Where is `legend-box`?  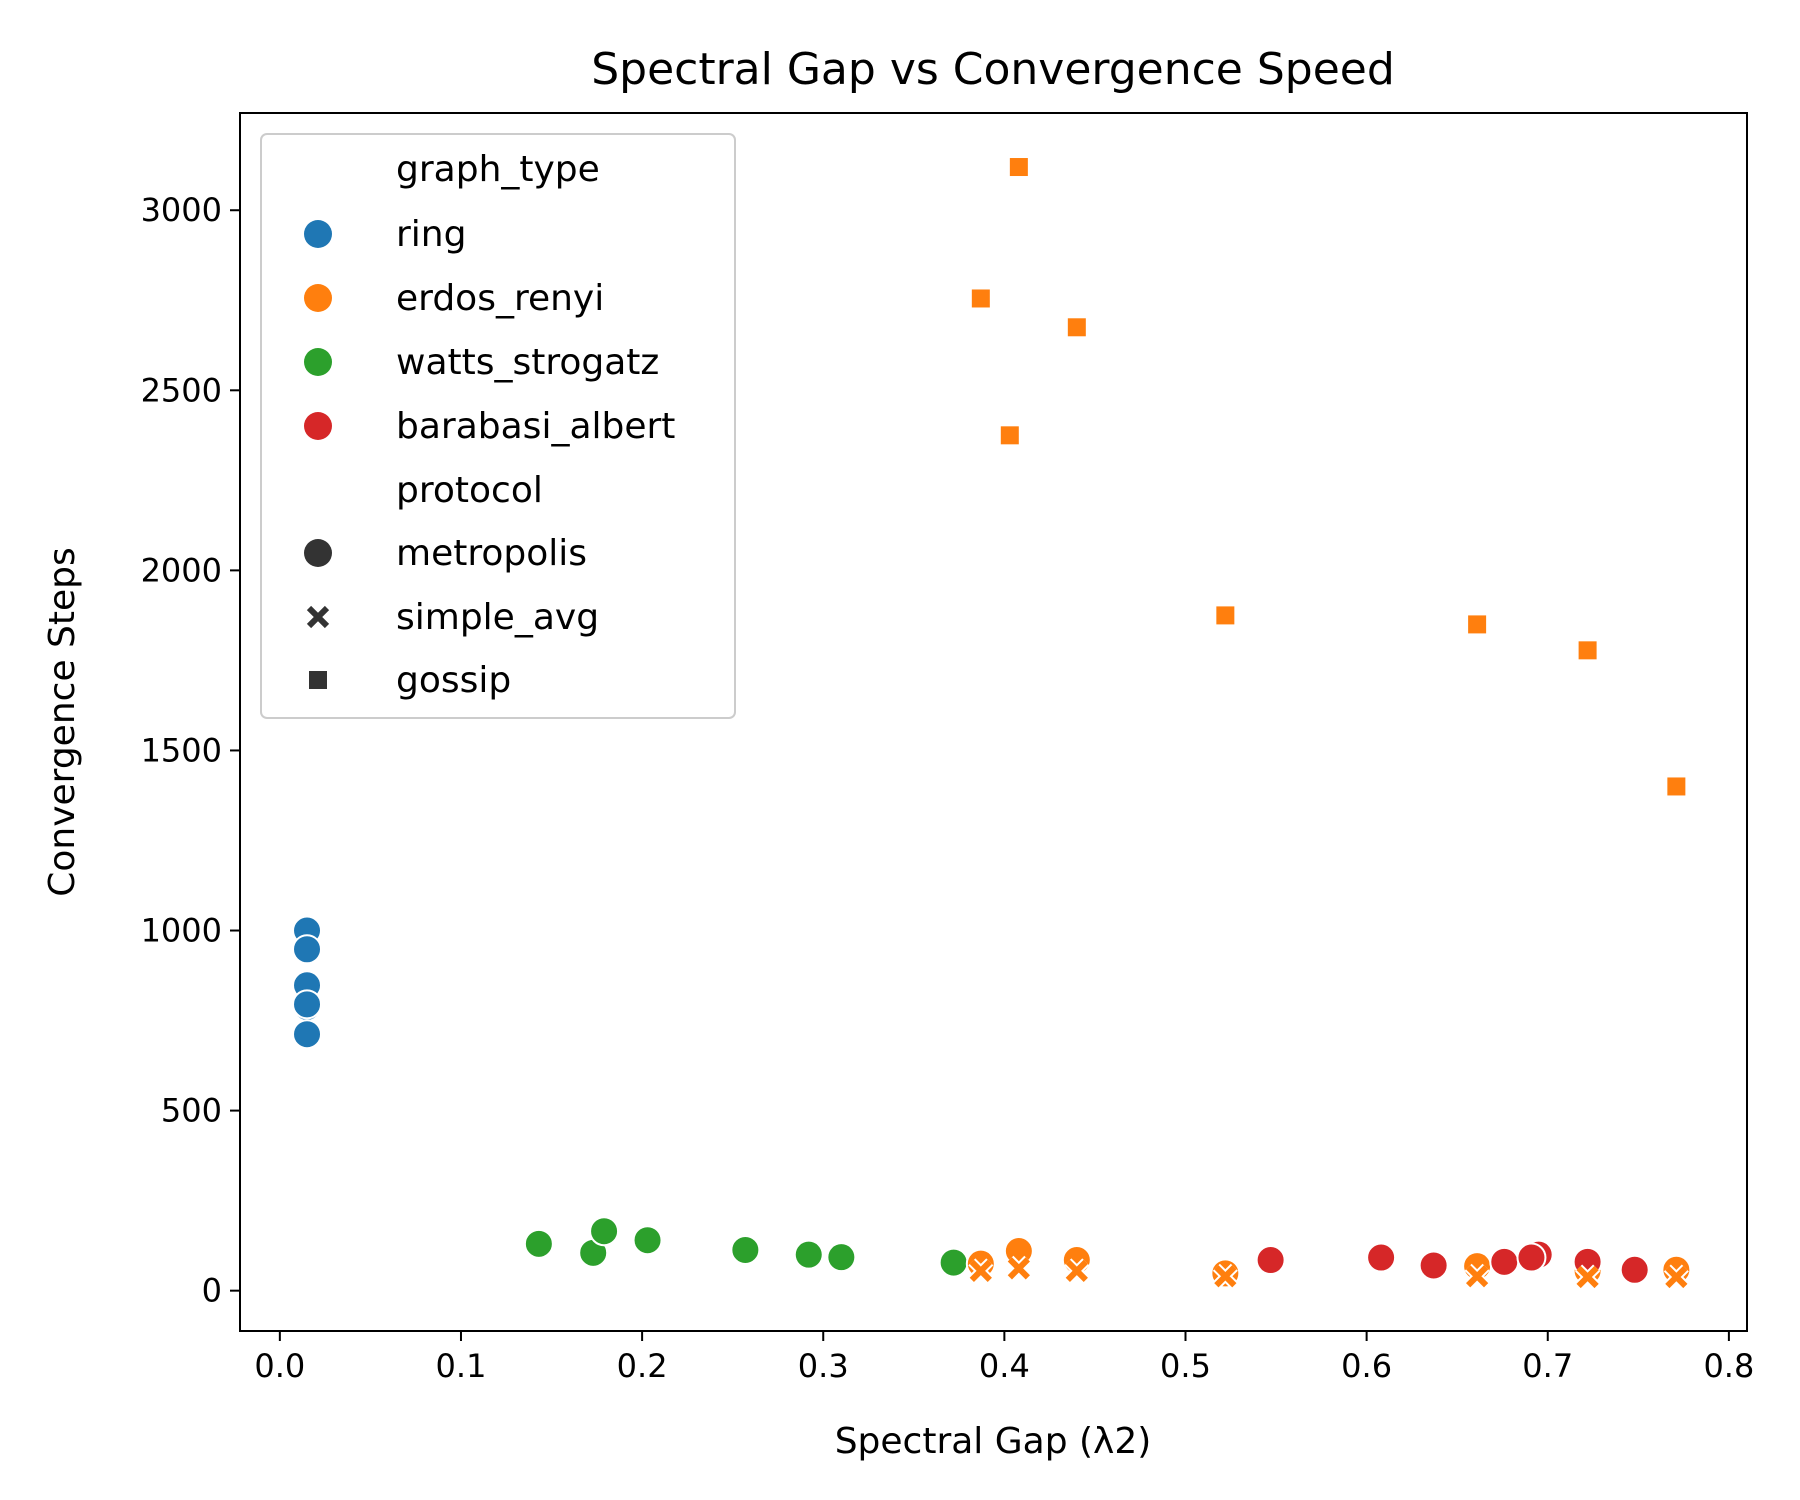
legend-box is located at coordinates (498, 426).